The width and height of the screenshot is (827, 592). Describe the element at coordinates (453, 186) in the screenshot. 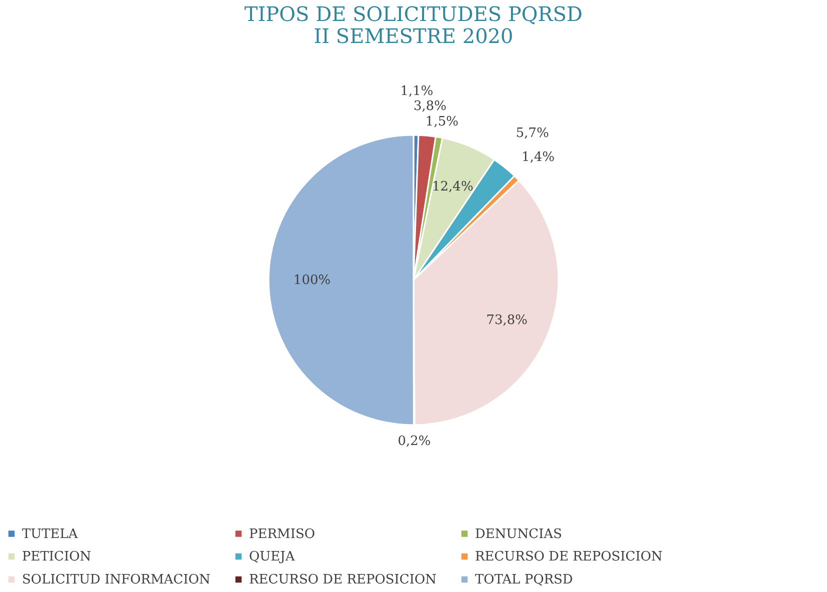

I see `data-label: 12,4%` at that location.